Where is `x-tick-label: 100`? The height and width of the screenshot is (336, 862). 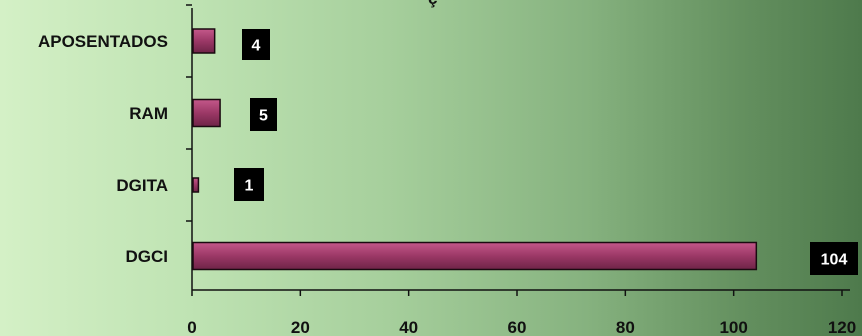 x-tick-label: 100 is located at coordinates (733, 327).